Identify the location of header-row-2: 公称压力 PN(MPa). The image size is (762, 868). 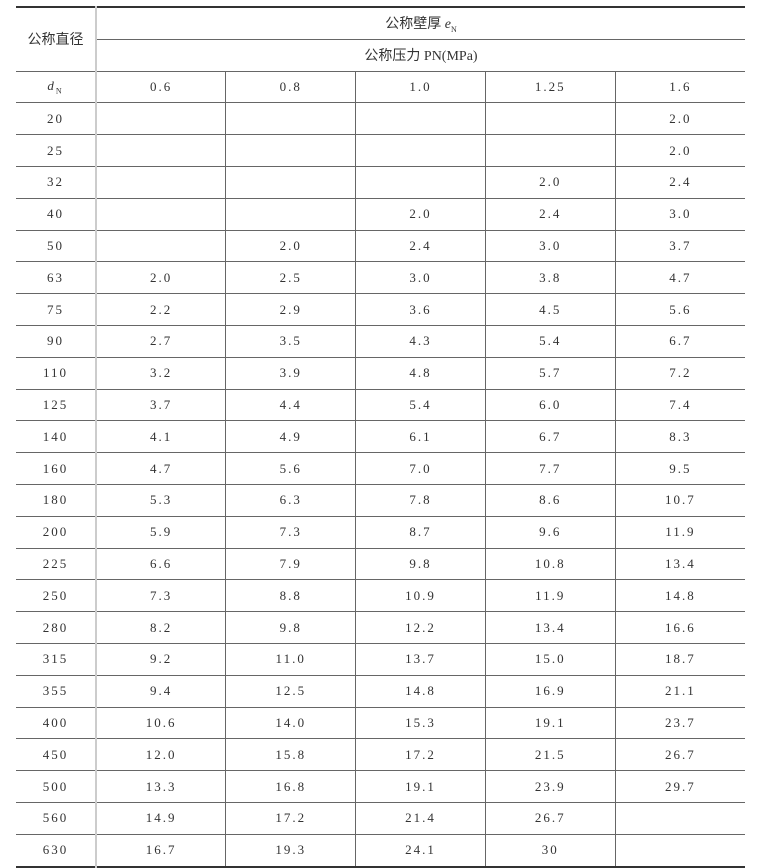
(380, 55).